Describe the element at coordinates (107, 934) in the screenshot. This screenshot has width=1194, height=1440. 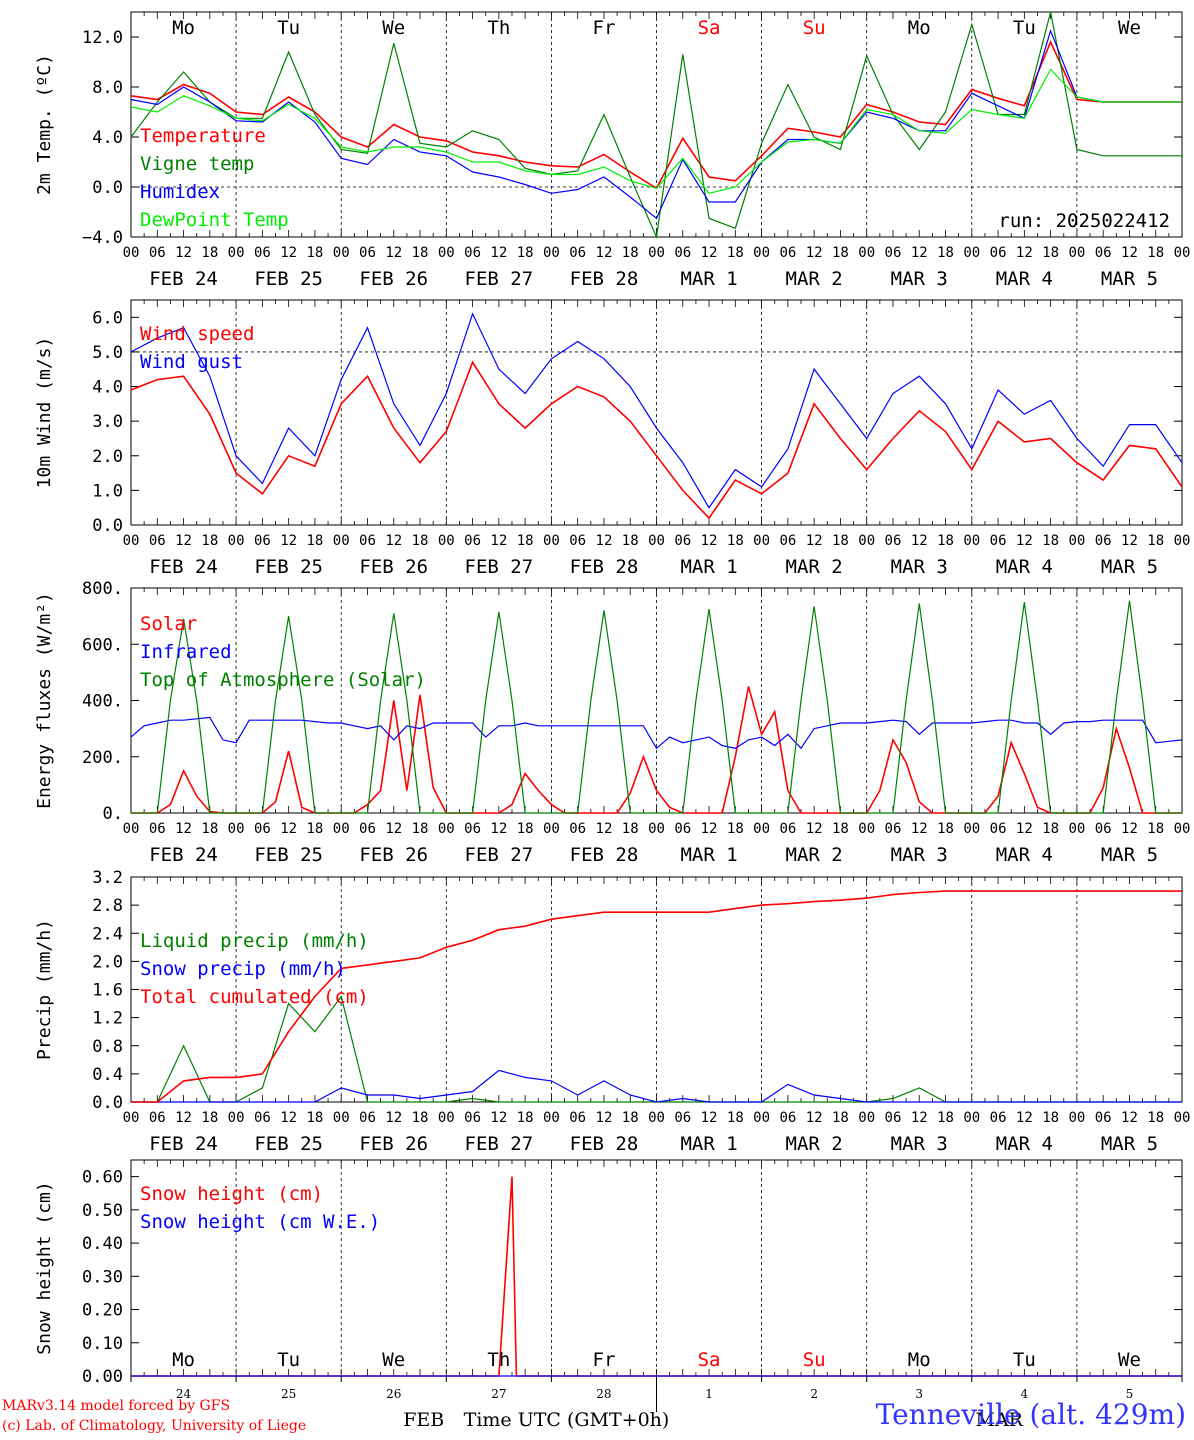
I see `y-tick-label: 2.4` at that location.